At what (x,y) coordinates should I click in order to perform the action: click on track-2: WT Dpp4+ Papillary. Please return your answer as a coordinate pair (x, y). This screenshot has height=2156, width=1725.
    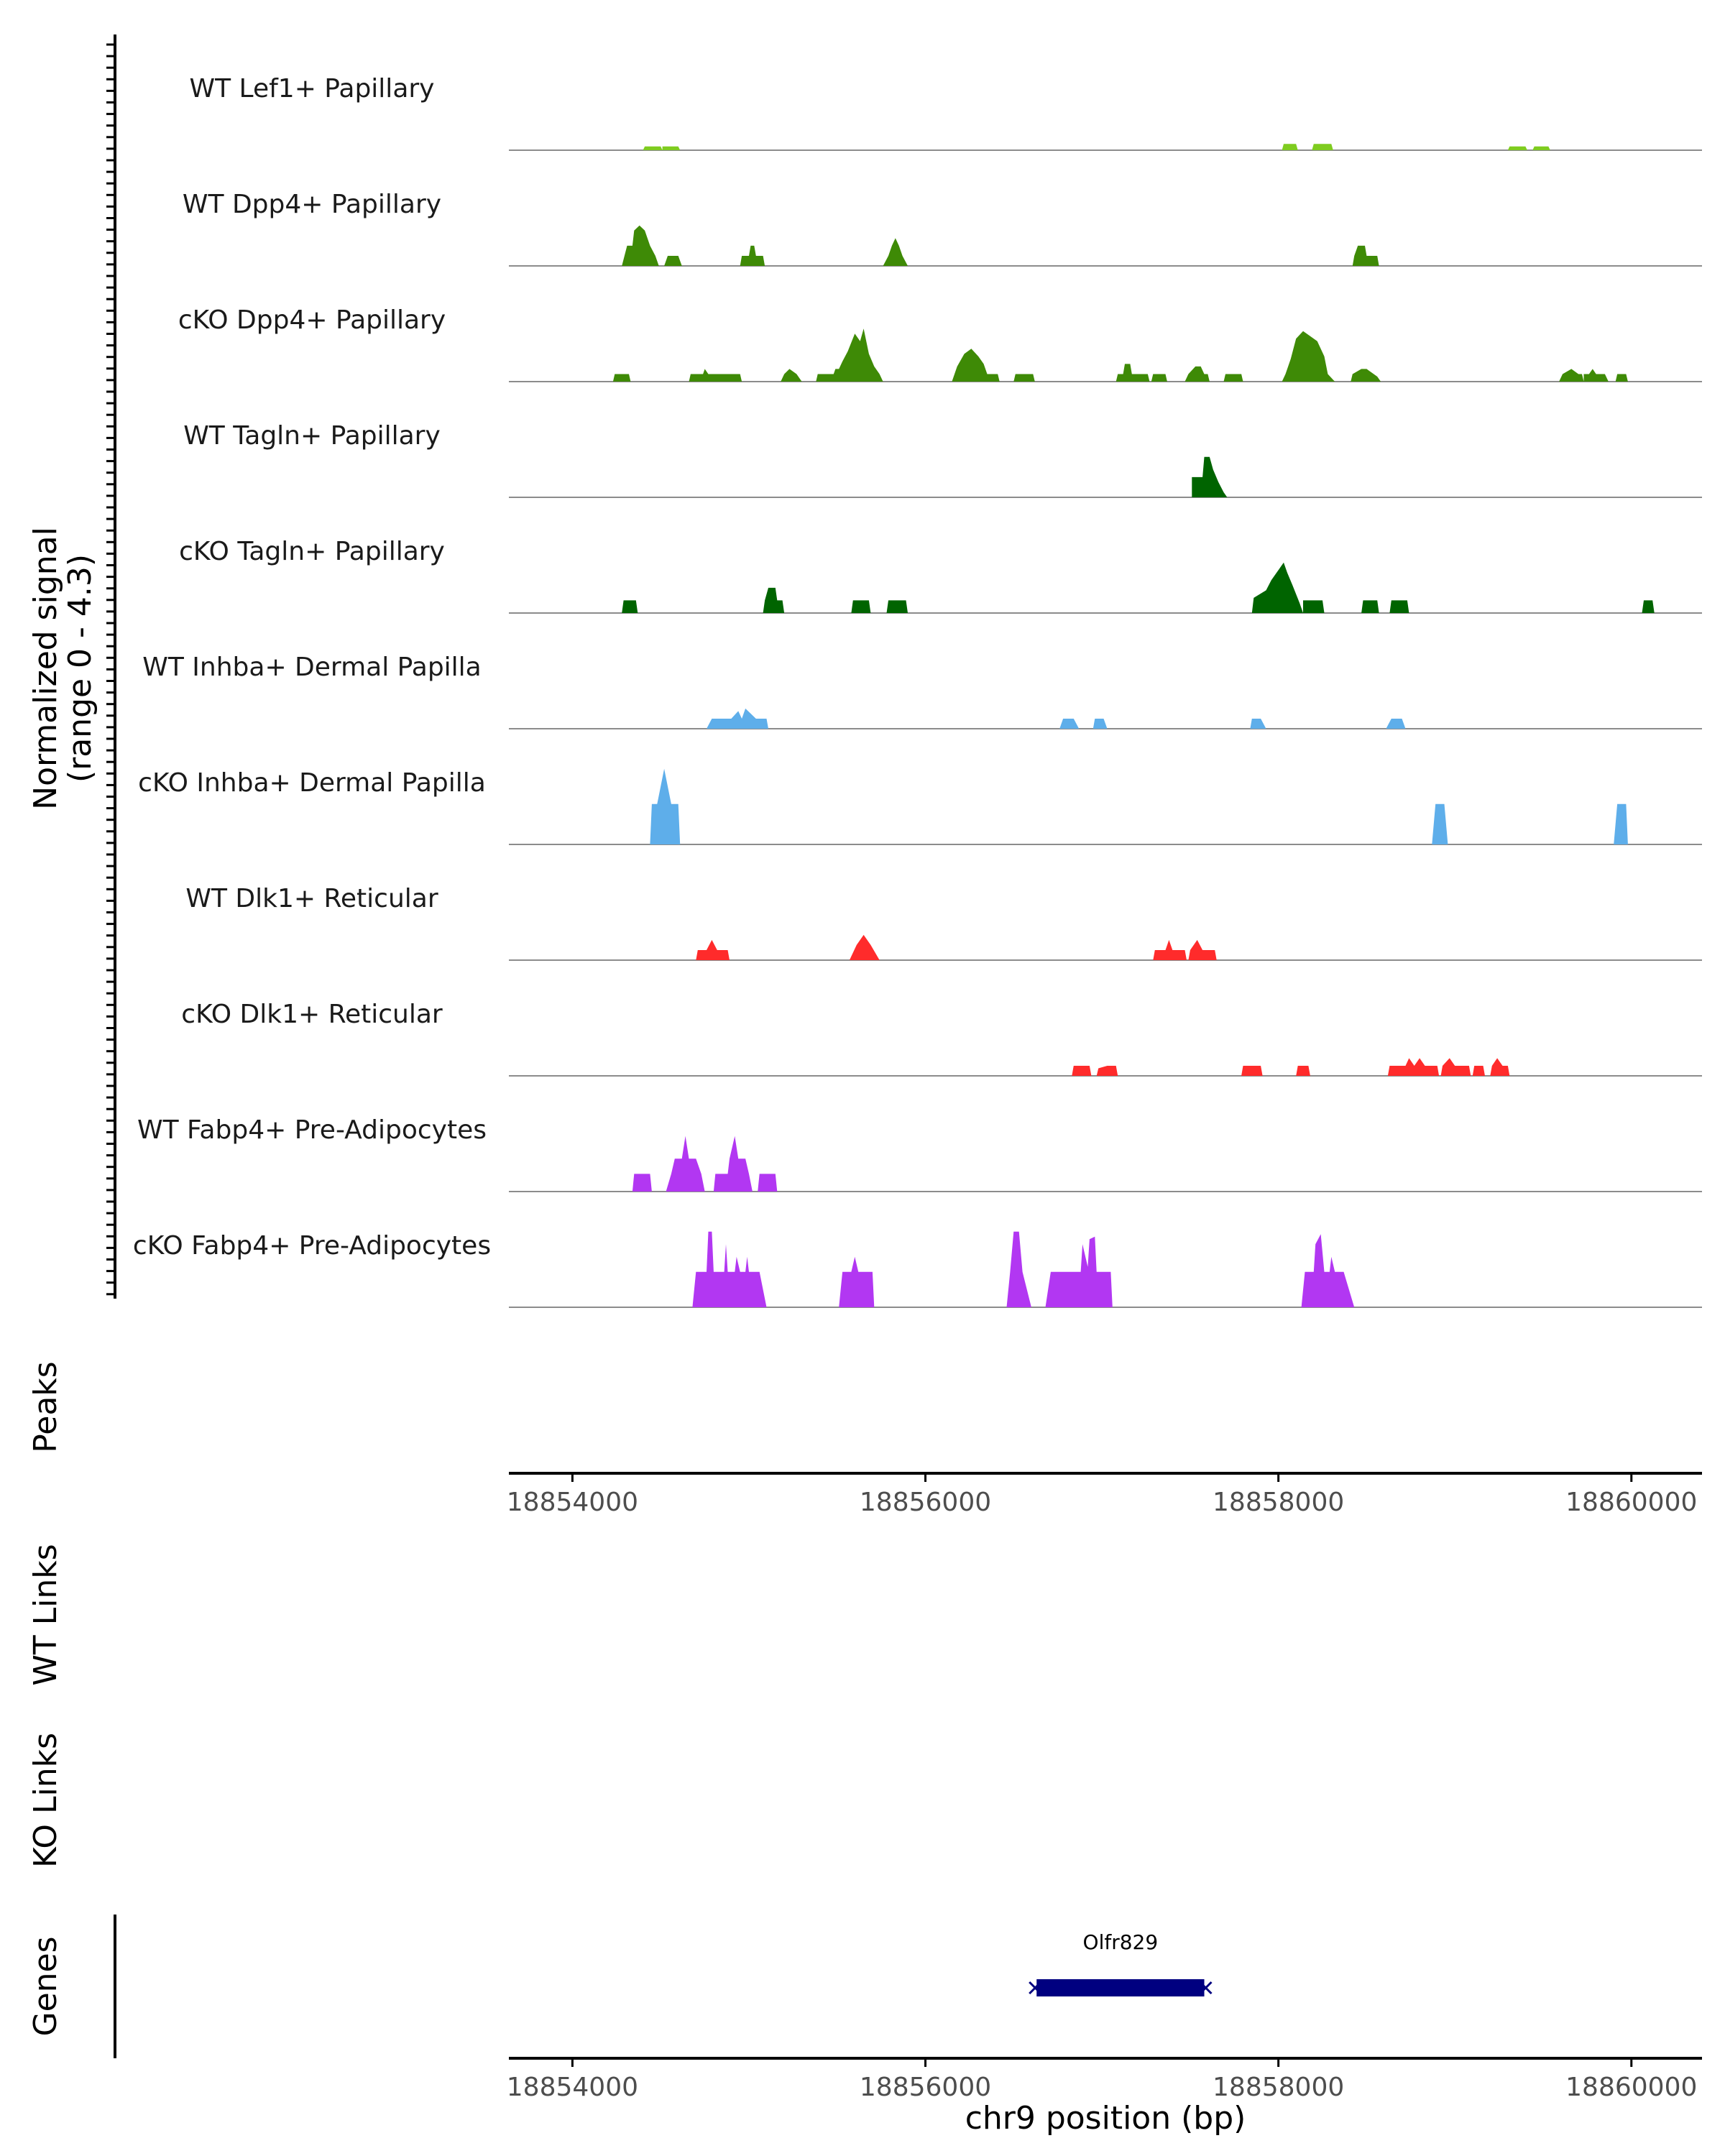
    Looking at the image, I should click on (942, 229).